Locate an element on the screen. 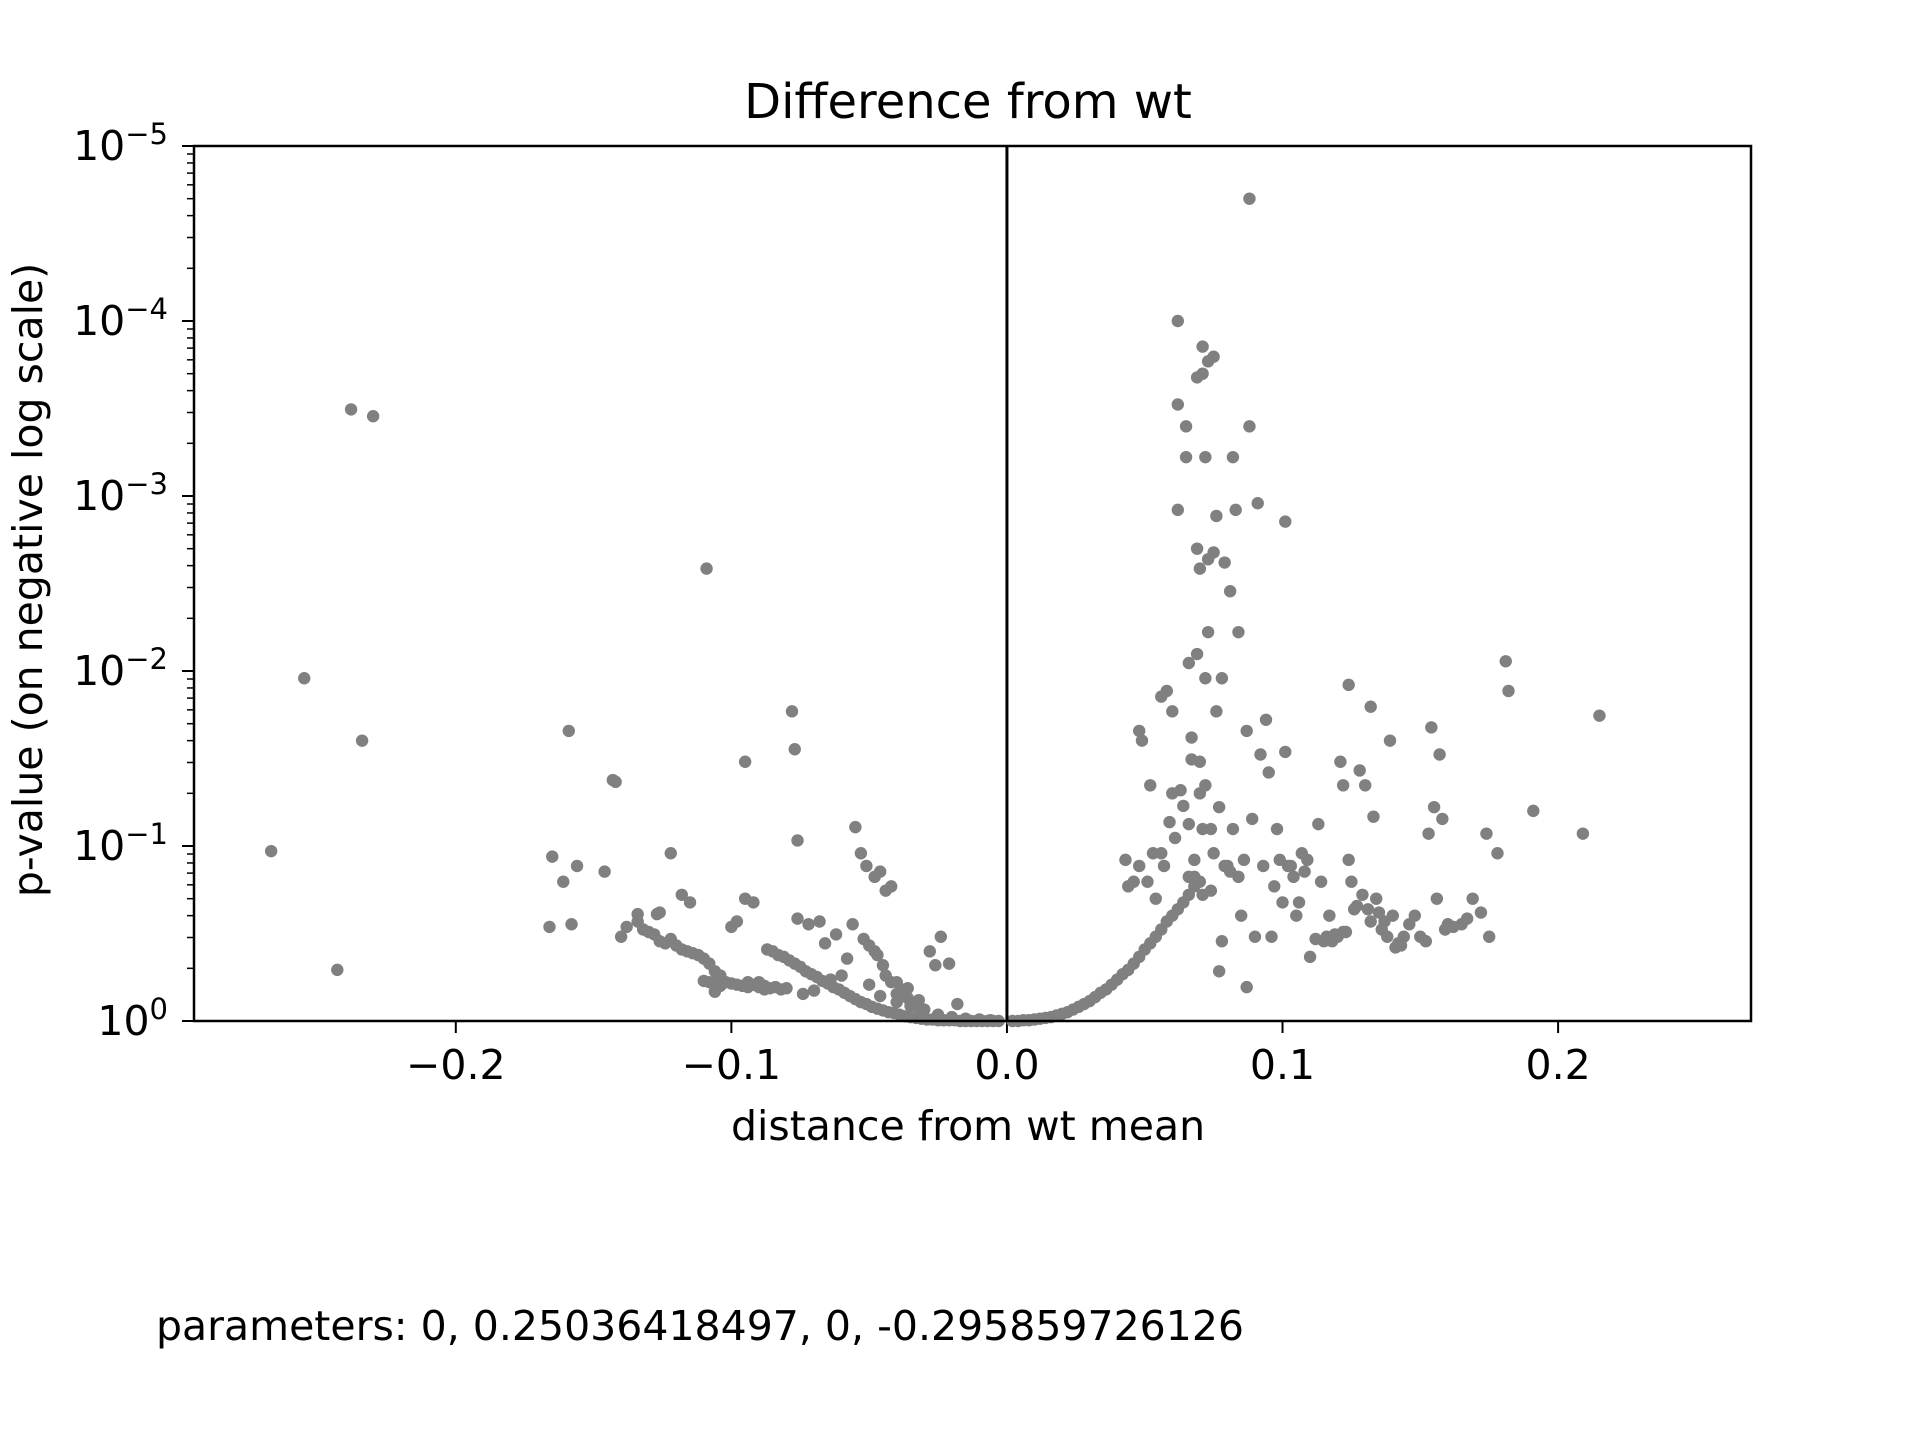 The image size is (1920, 1440). x-tick-label: −0.2 is located at coordinates (456, 1065).